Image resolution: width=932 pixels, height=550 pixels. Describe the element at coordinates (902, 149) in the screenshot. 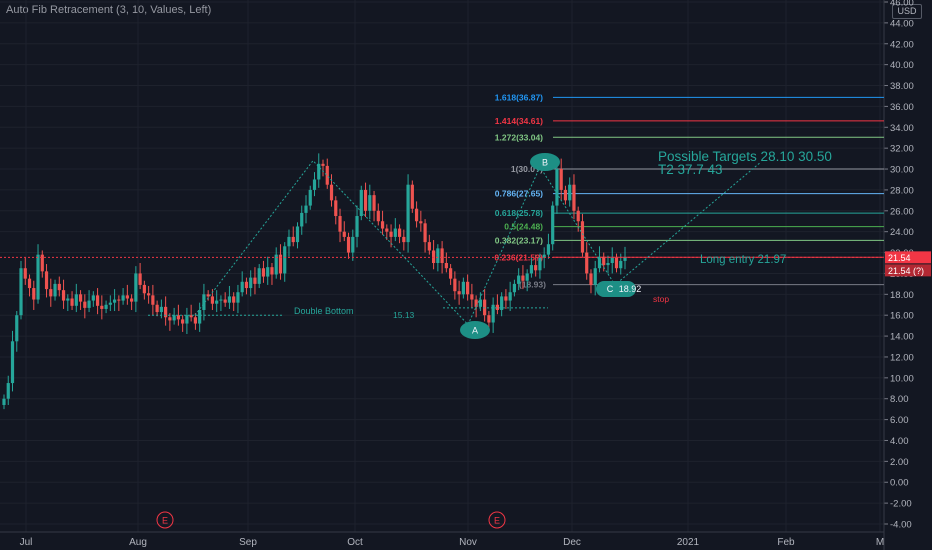

I see `y-tick-label: 32.00` at that location.